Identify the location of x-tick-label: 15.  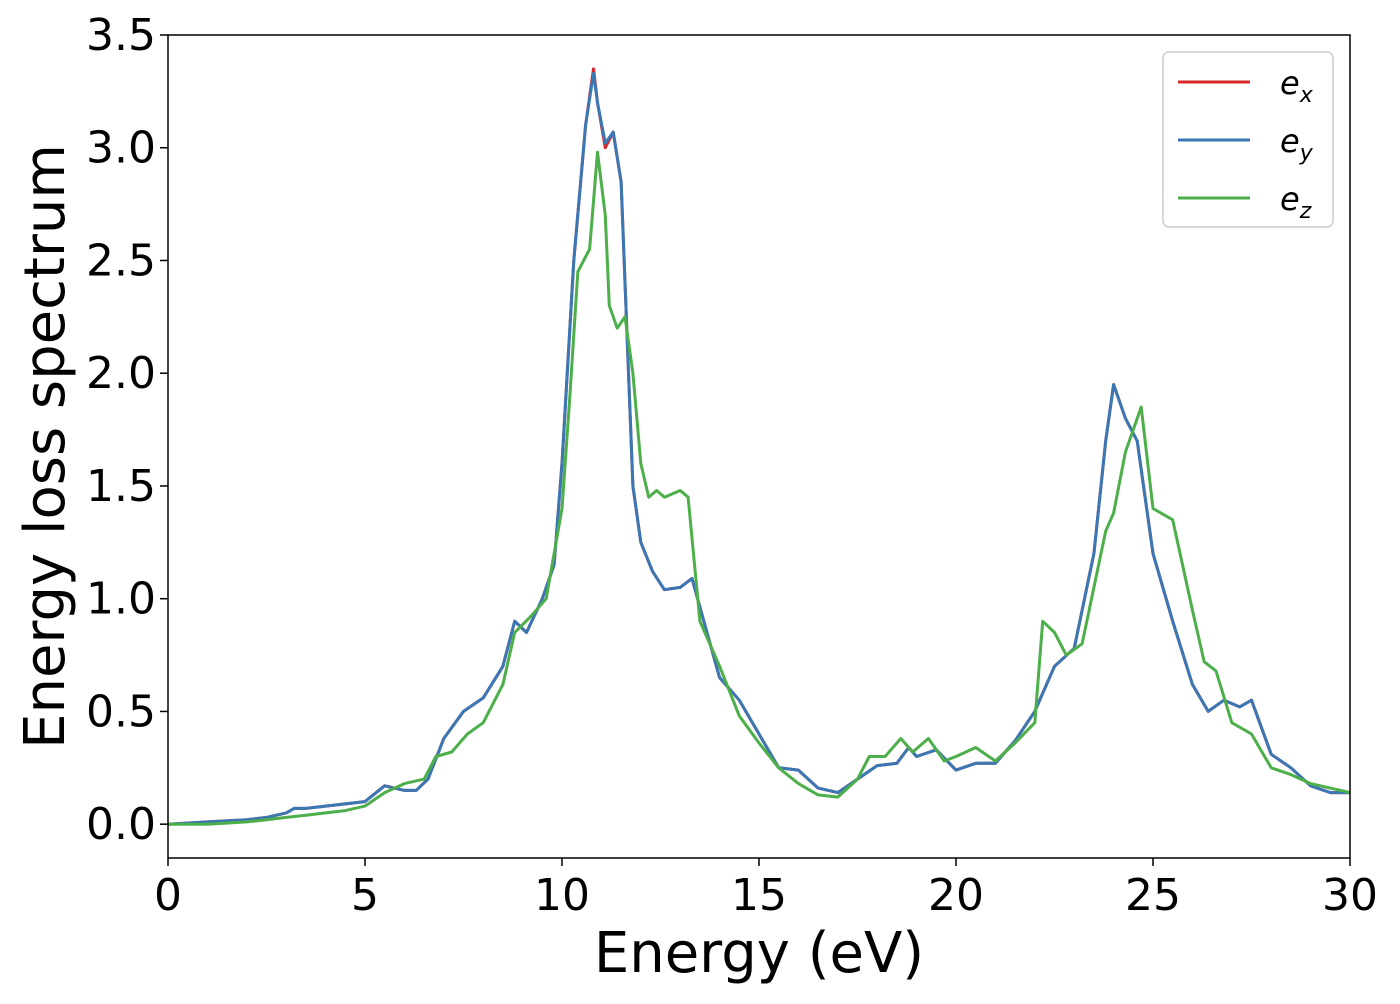
(759, 895).